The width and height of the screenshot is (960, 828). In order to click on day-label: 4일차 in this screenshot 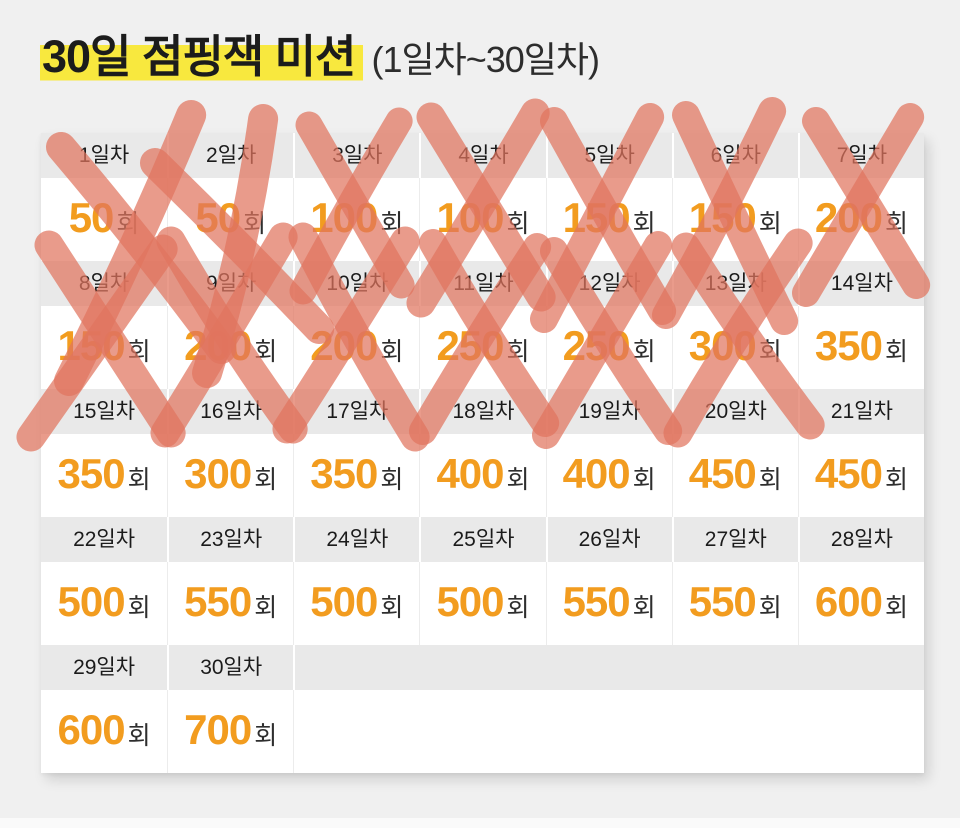, I will do `click(483, 155)`.